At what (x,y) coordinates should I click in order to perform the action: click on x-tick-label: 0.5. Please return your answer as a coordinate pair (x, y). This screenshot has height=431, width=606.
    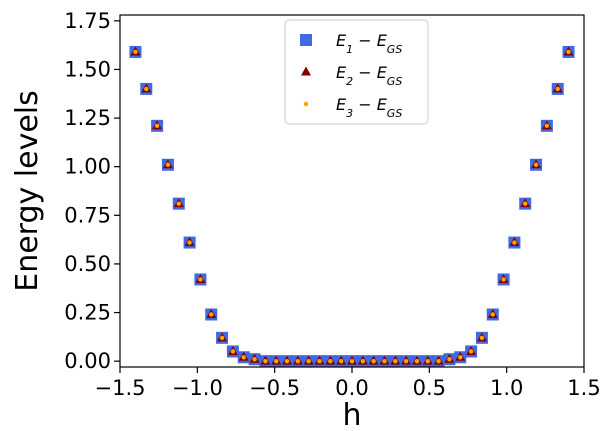
    Looking at the image, I should click on (429, 388).